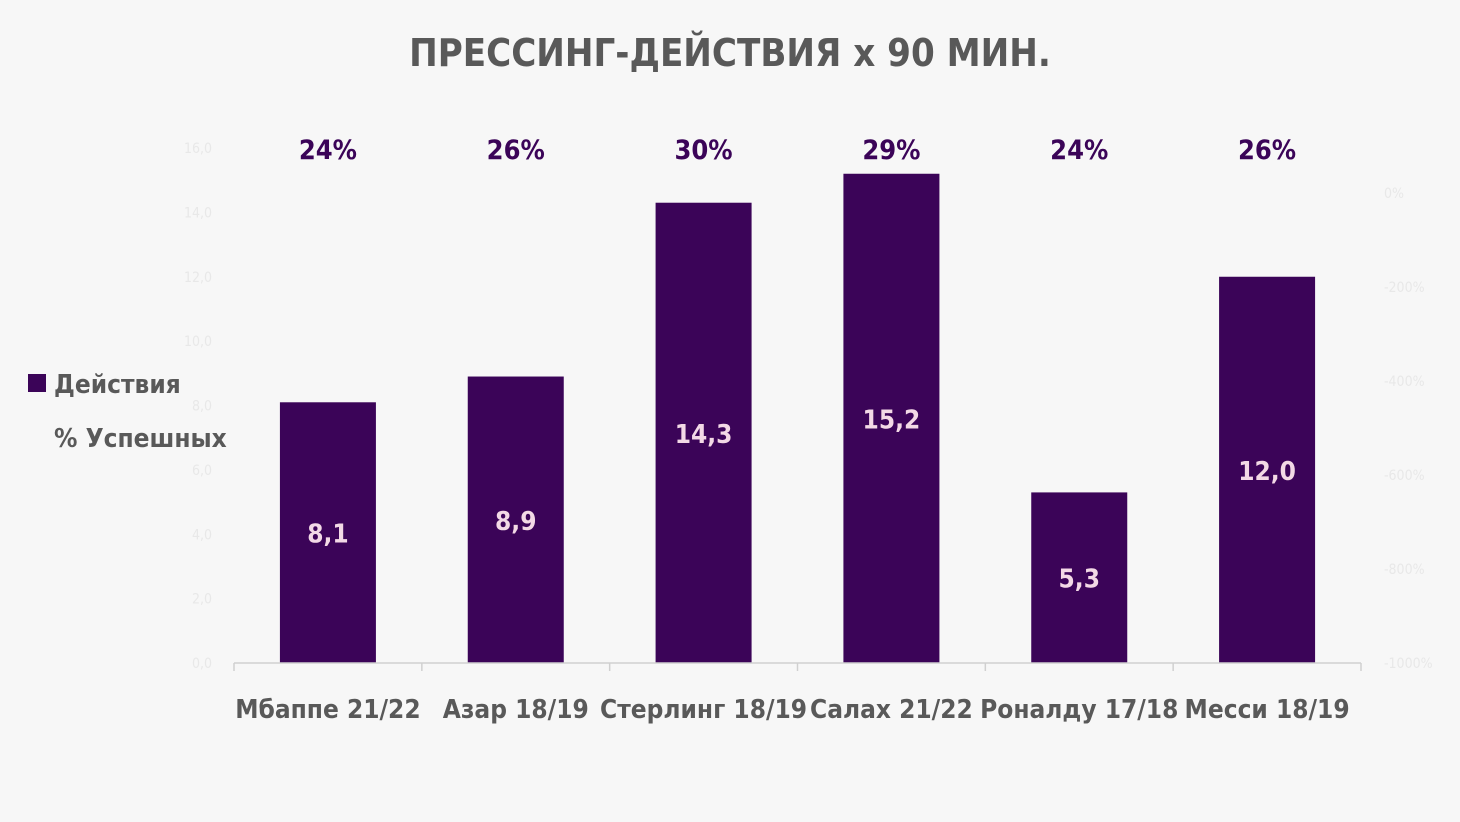  Describe the element at coordinates (1079, 710) in the screenshot. I see `category-label: Роналду 17/18` at that location.